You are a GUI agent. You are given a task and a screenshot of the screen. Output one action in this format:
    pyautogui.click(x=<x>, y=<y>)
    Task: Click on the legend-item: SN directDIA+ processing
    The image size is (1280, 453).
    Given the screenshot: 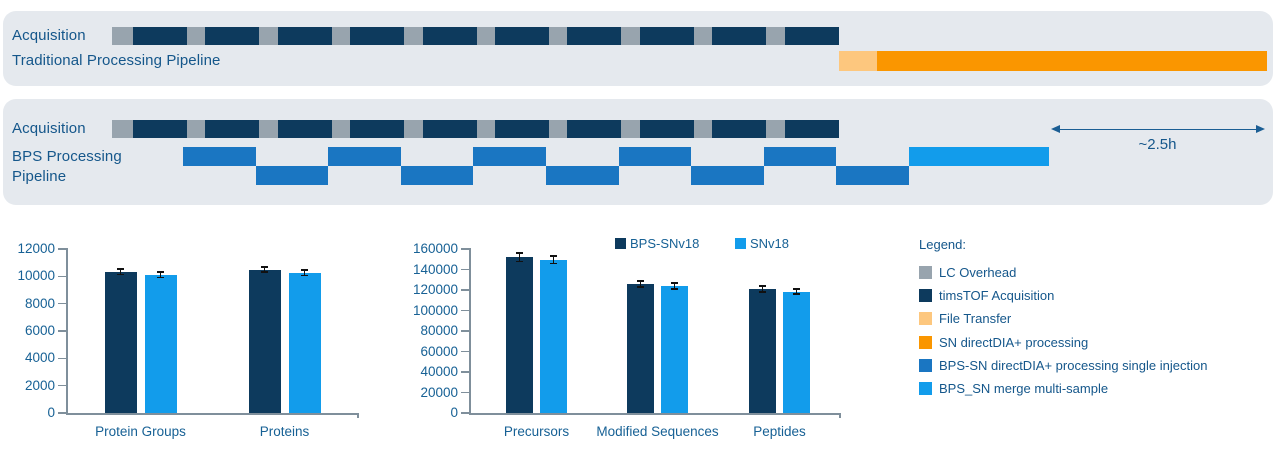 What is the action you would take?
    pyautogui.click(x=1063, y=342)
    